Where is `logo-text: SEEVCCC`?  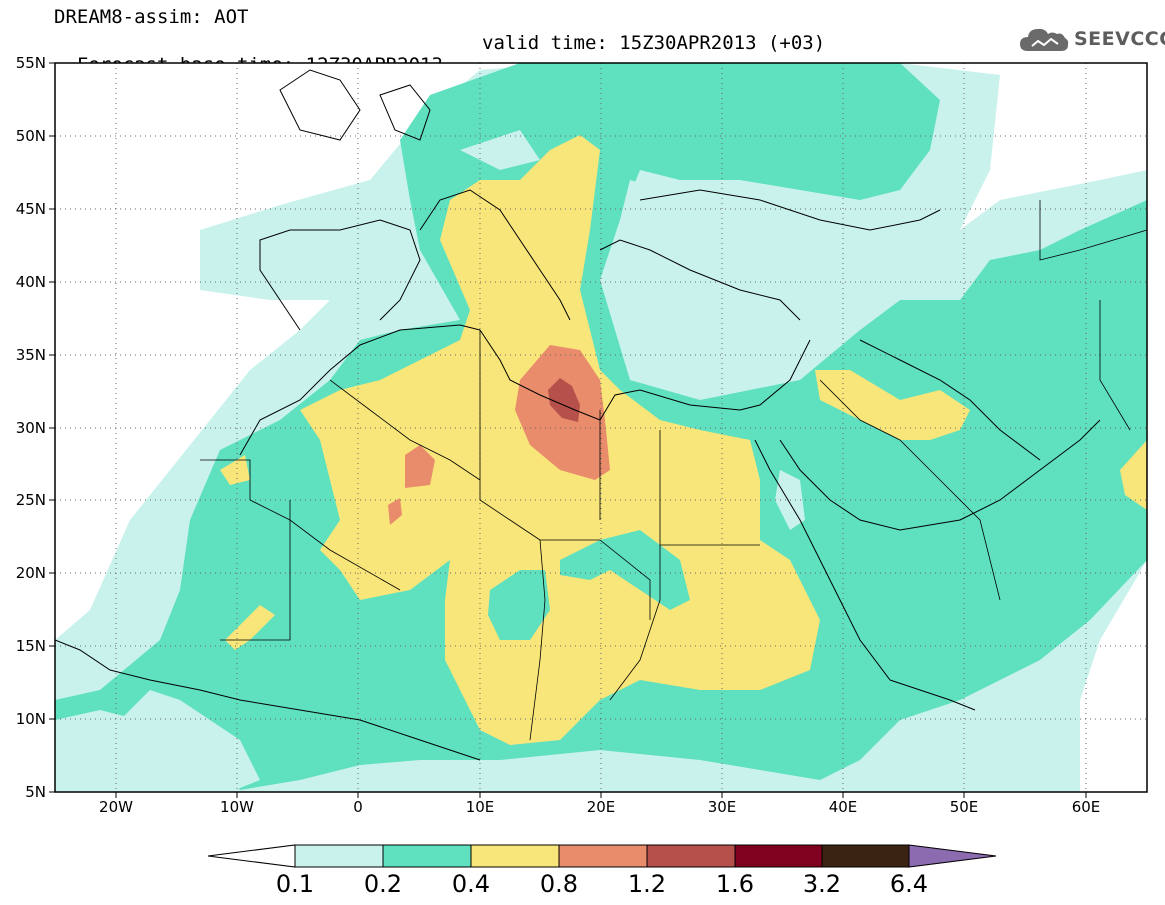 logo-text: SEEVCCC is located at coordinates (1119, 39).